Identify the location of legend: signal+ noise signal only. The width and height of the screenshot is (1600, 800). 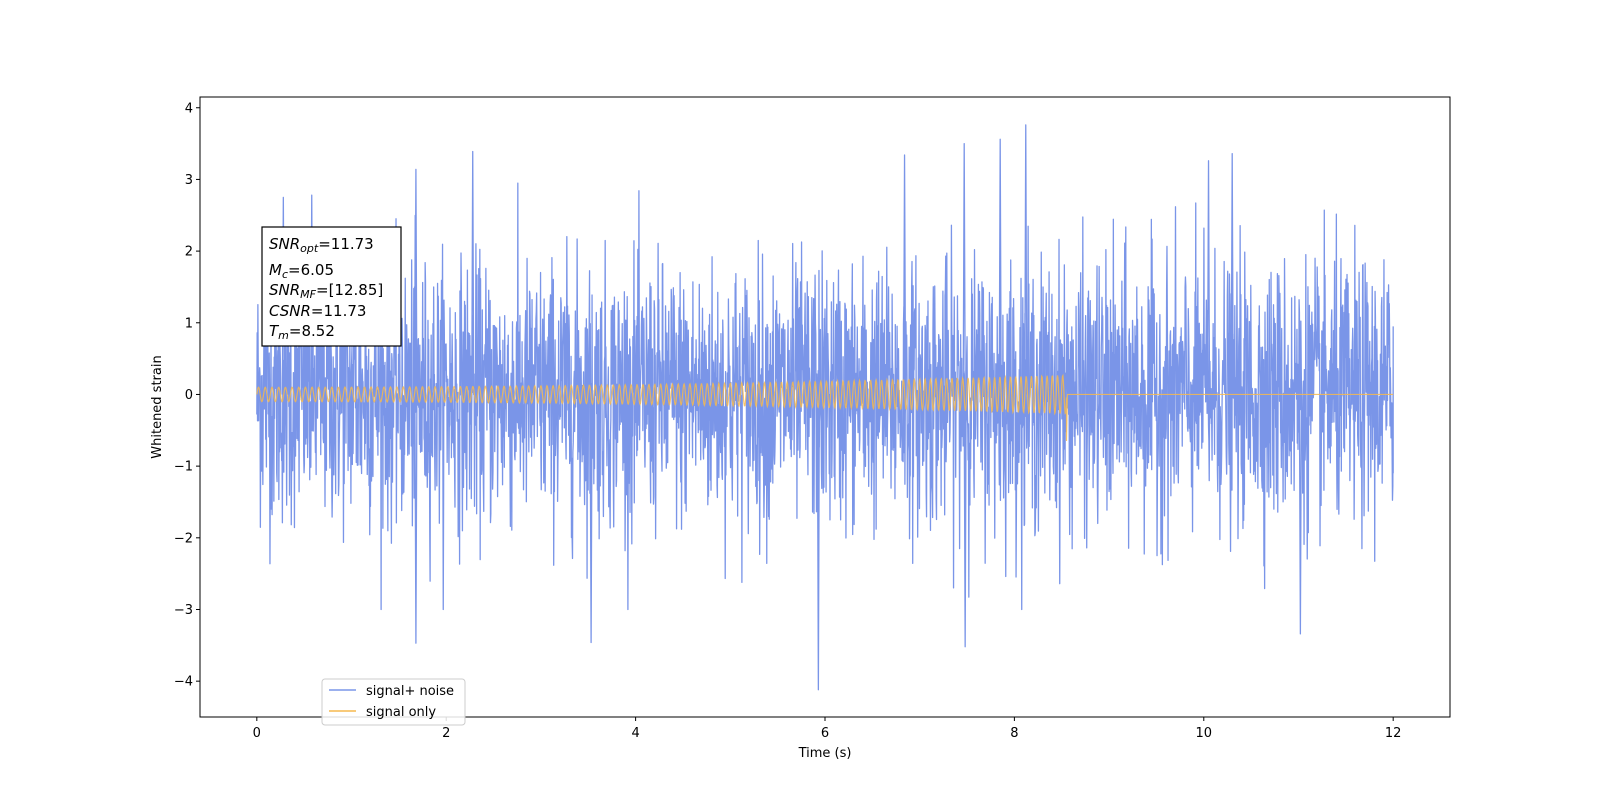
(393, 702).